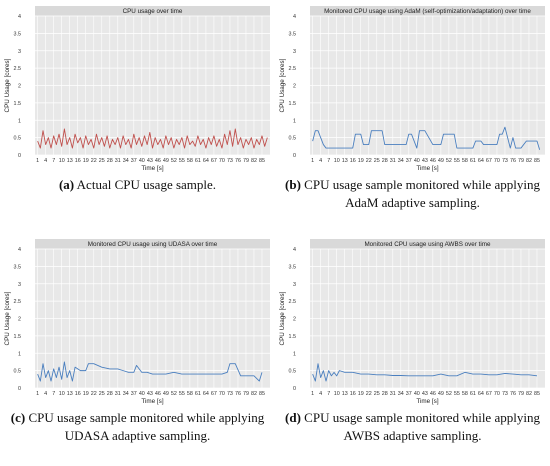 The height and width of the screenshot is (466, 550). What do you see at coordinates (152, 168) in the screenshot?
I see `chart-a-x-axis-label: Time [s]` at bounding box center [152, 168].